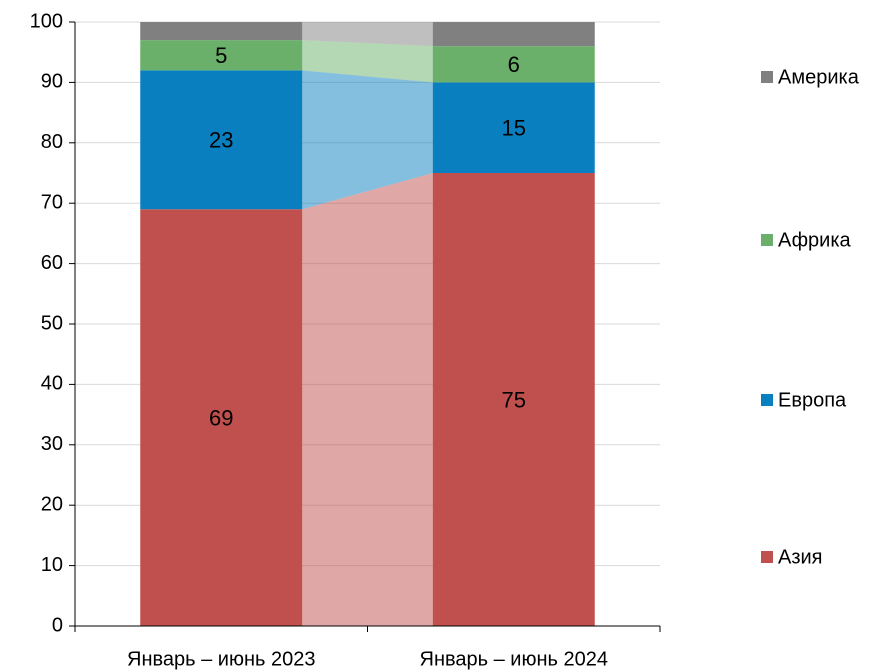 This screenshot has width=893, height=672. What do you see at coordinates (46, 21) in the screenshot?
I see `y-tick-label: 100` at bounding box center [46, 21].